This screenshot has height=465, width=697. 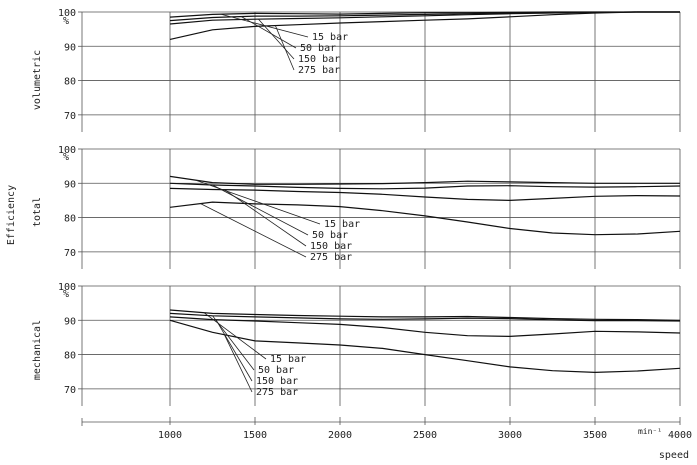 I want to click on leader-line-total-50-bar, so click(x=260, y=210).